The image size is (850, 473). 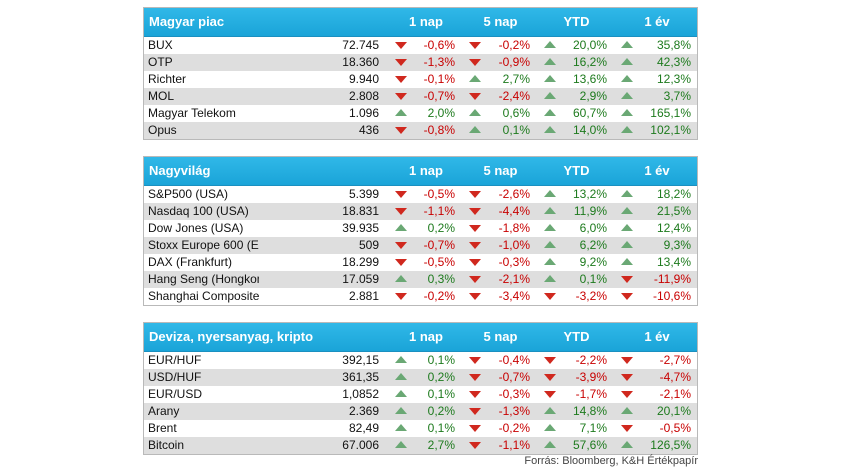 What do you see at coordinates (420, 262) in the screenshot?
I see `table-row: DAX (Frankfurt) 18.299 -0,5% -0,3% 9,2% 13,4%` at bounding box center [420, 262].